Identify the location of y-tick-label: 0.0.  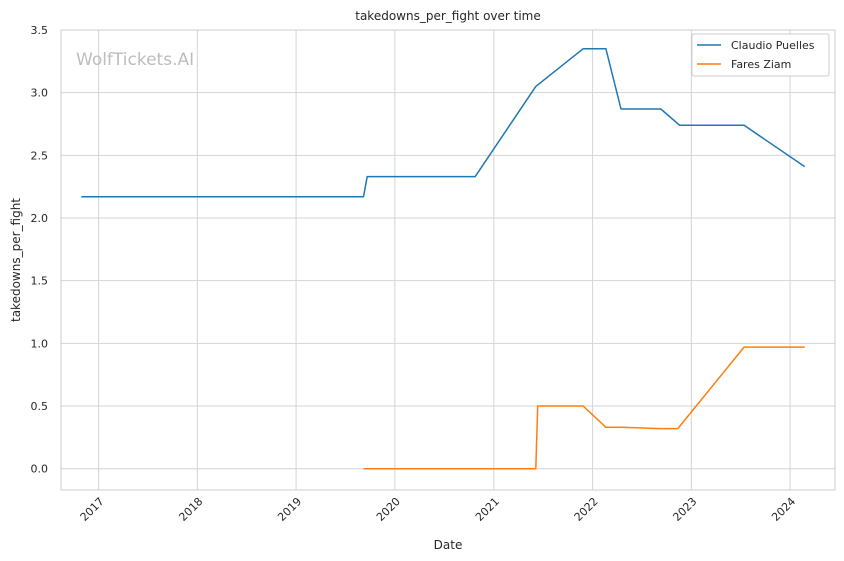
(40, 469).